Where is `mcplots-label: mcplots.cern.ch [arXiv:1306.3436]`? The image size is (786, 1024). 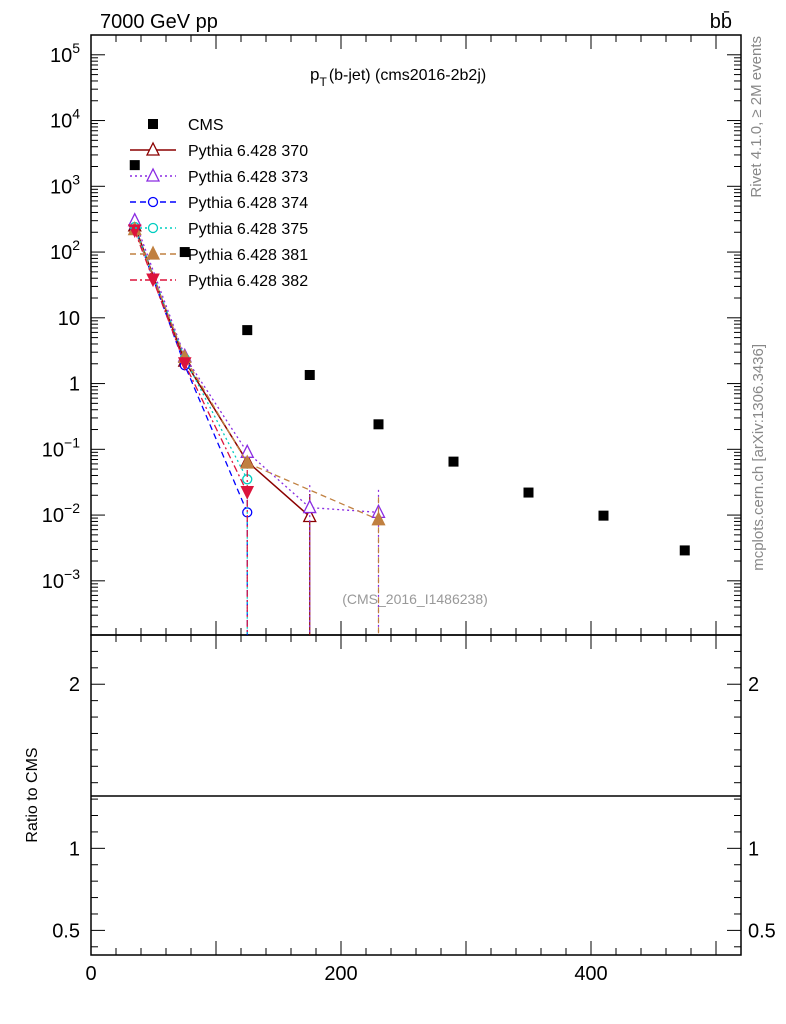
mcplots-label: mcplots.cern.ch [arXiv:1306.3436] is located at coordinates (758, 457).